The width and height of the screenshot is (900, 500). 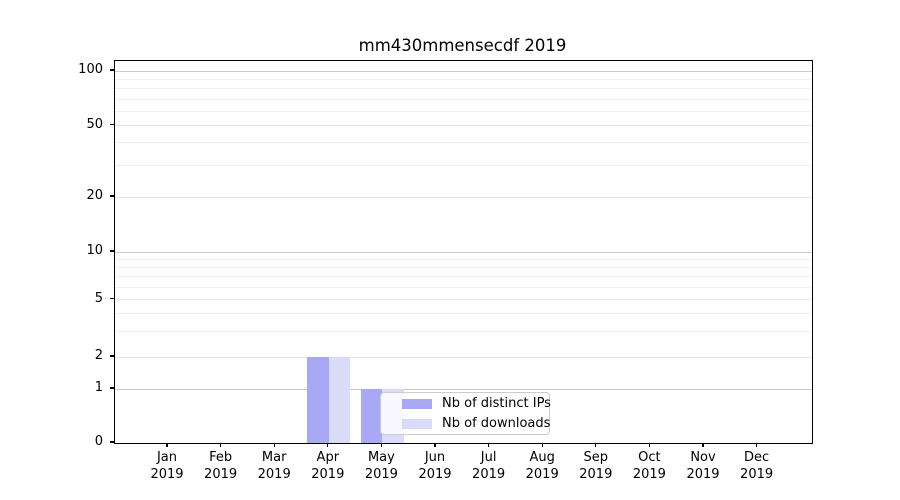 What do you see at coordinates (339, 400) in the screenshot?
I see `bar-downloads-apr` at bounding box center [339, 400].